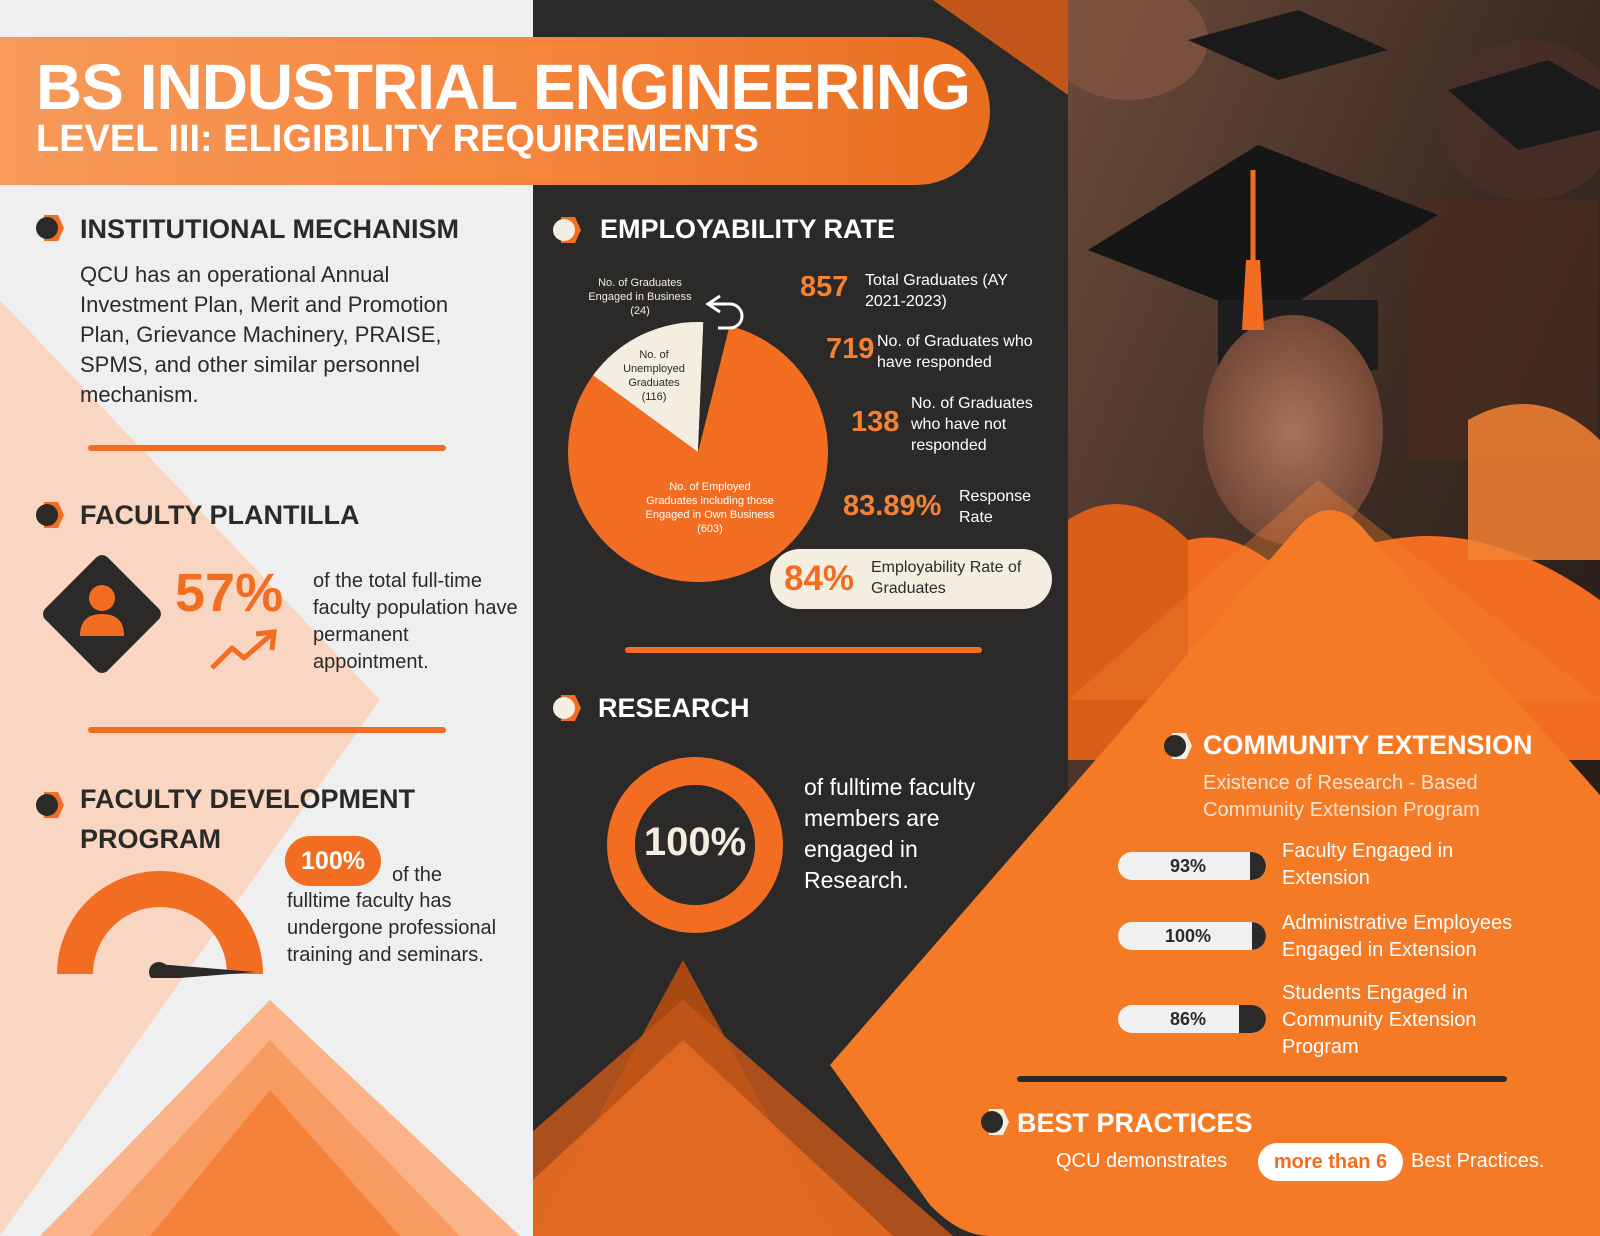  What do you see at coordinates (229, 593) in the screenshot?
I see `plantilla-value: 57%` at bounding box center [229, 593].